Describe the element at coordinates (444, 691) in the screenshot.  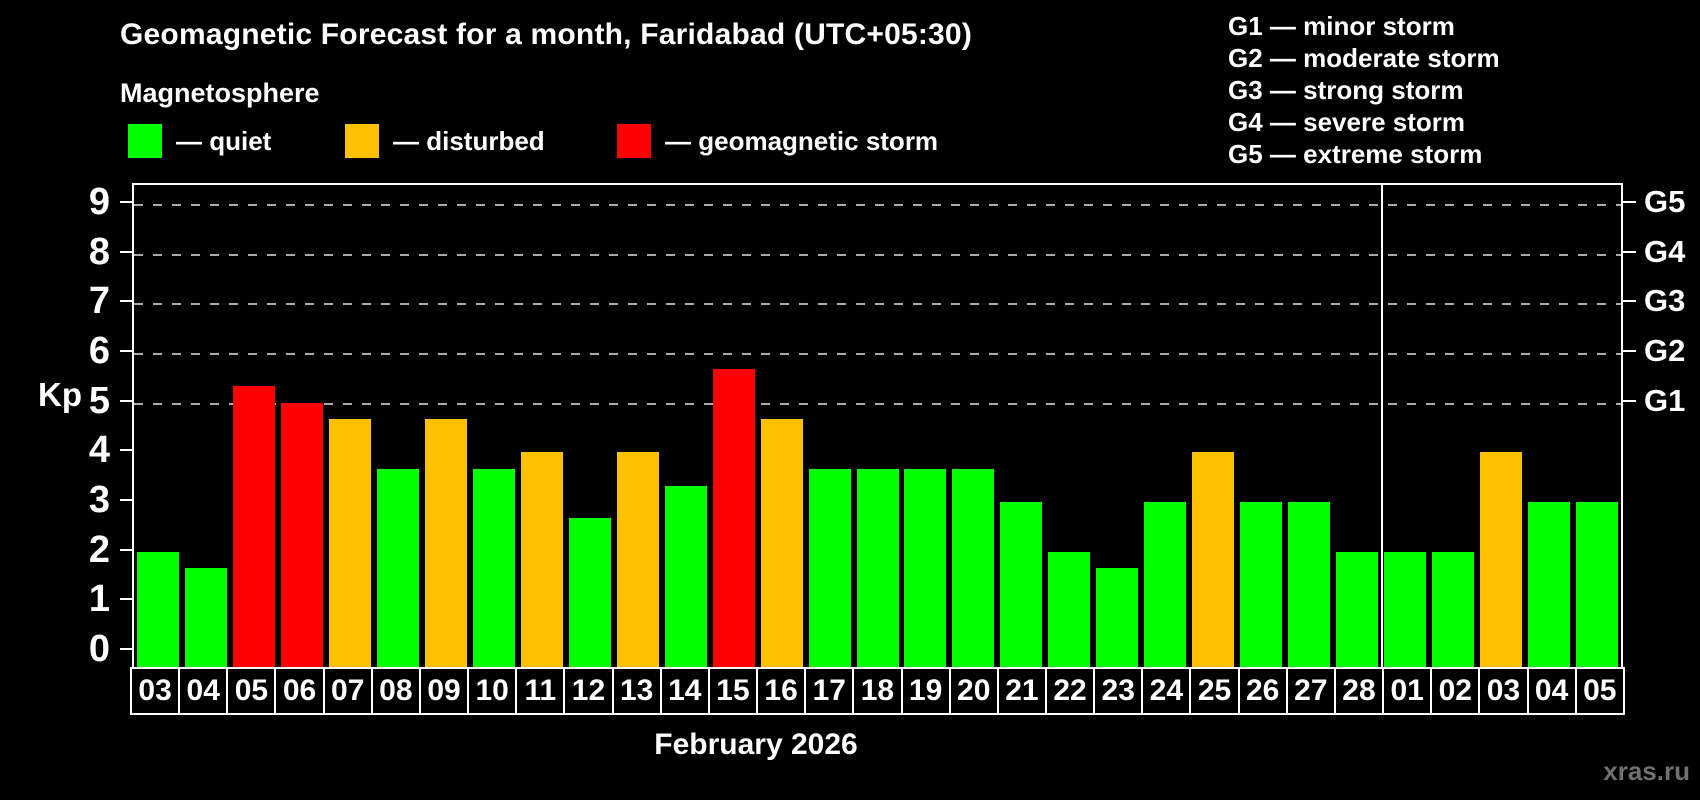
I see `day-label-feb-09: 09` at that location.